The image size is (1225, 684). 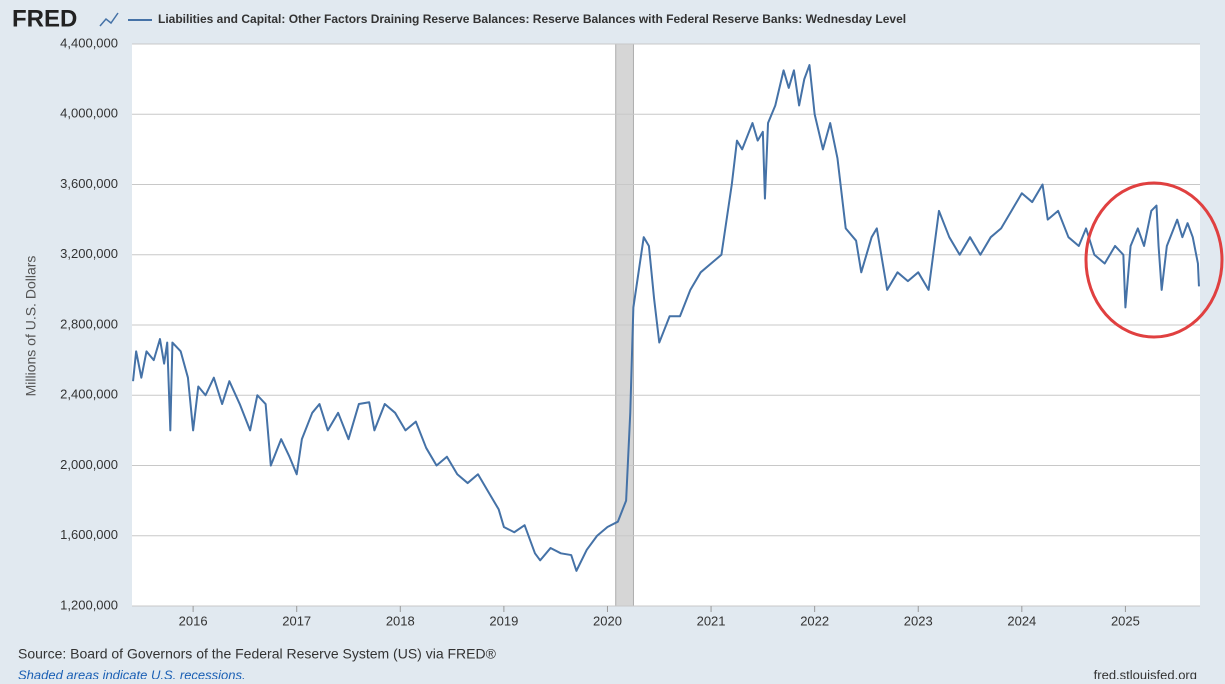 What do you see at coordinates (89, 534) in the screenshot?
I see `y-tick-label: 1,600,000` at bounding box center [89, 534].